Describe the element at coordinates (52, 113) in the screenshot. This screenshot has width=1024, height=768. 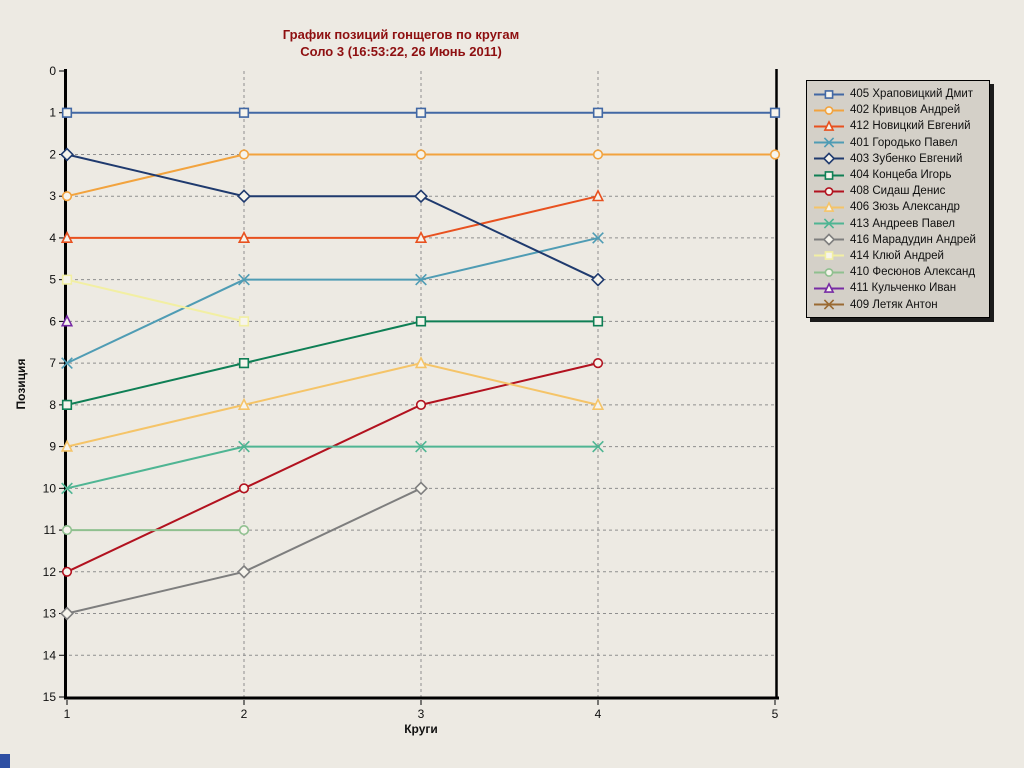
I see `y-tick-label: 1` at that location.